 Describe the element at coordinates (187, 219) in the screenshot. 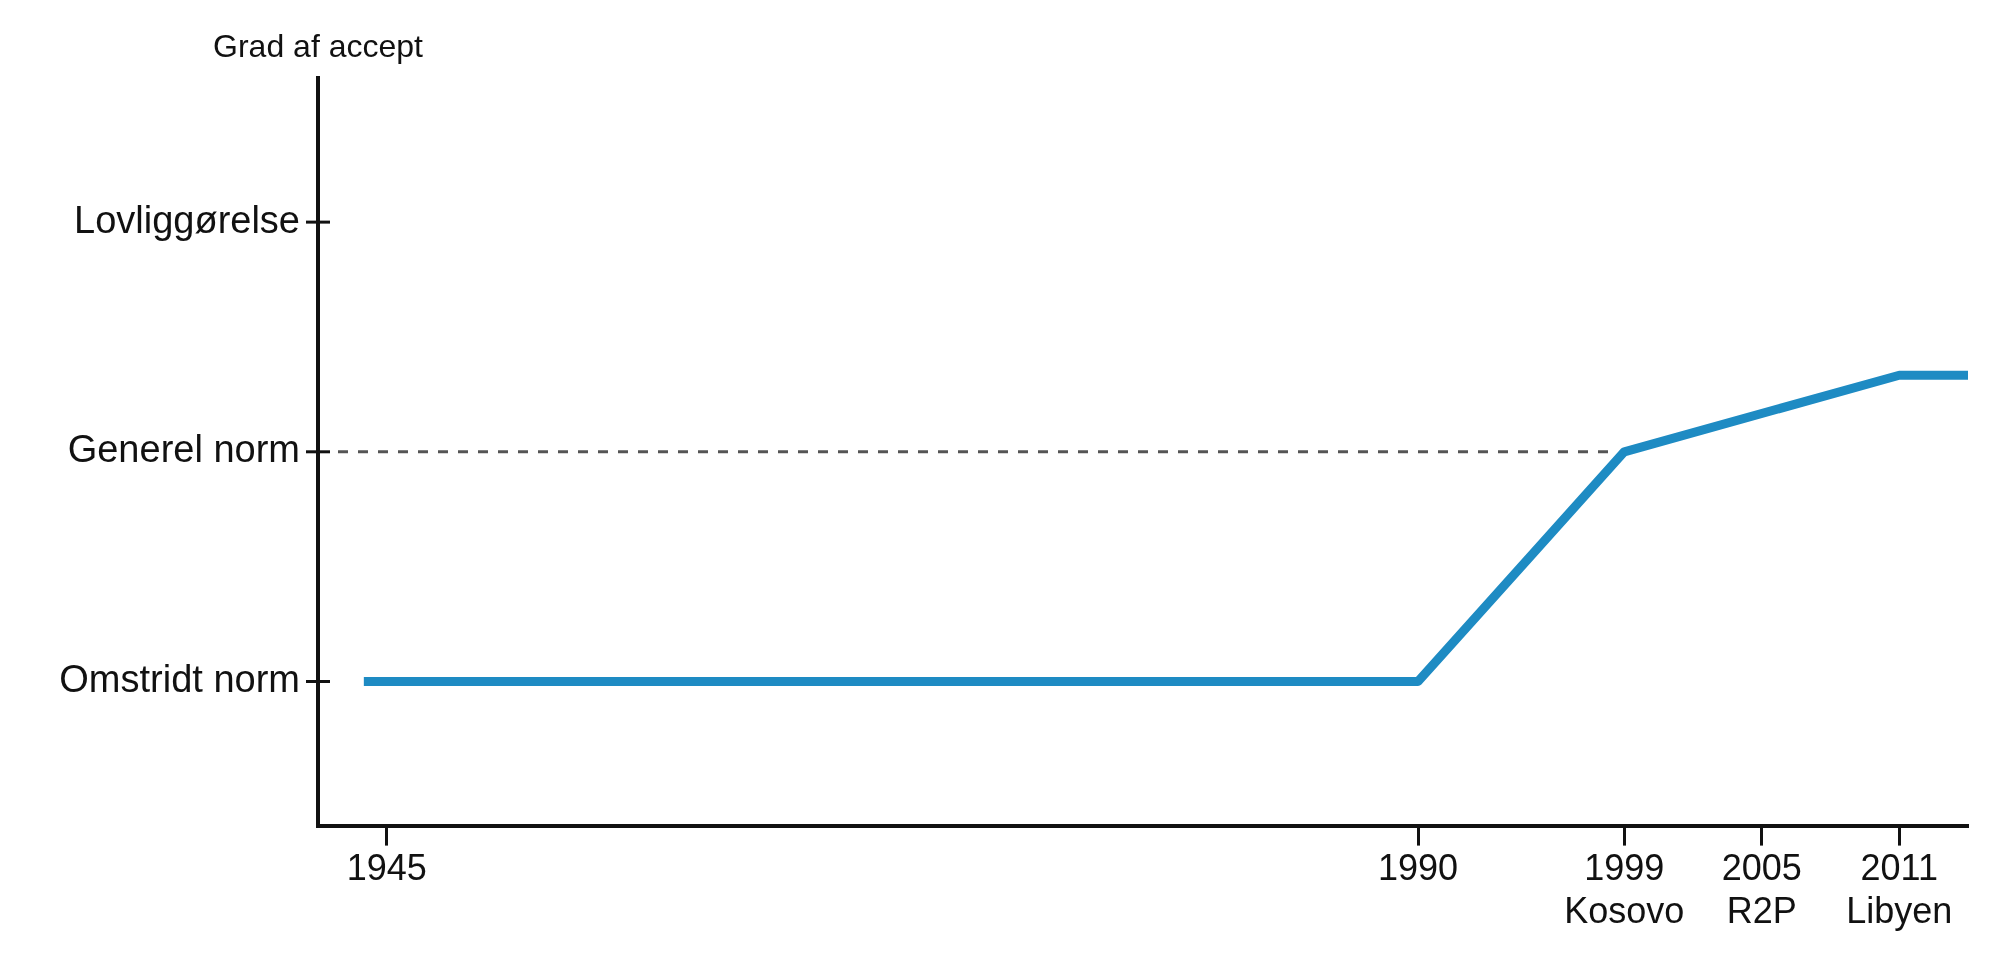

I see `text: Lovliggørelse` at that location.